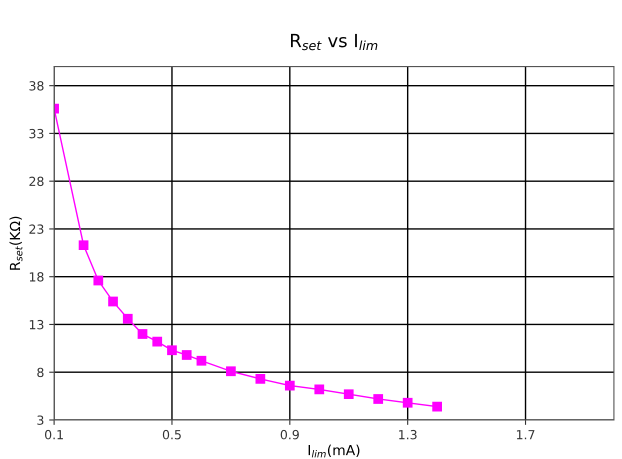 This screenshot has width=622, height=459. I want to click on y-tick-label: 8, so click(40, 373).